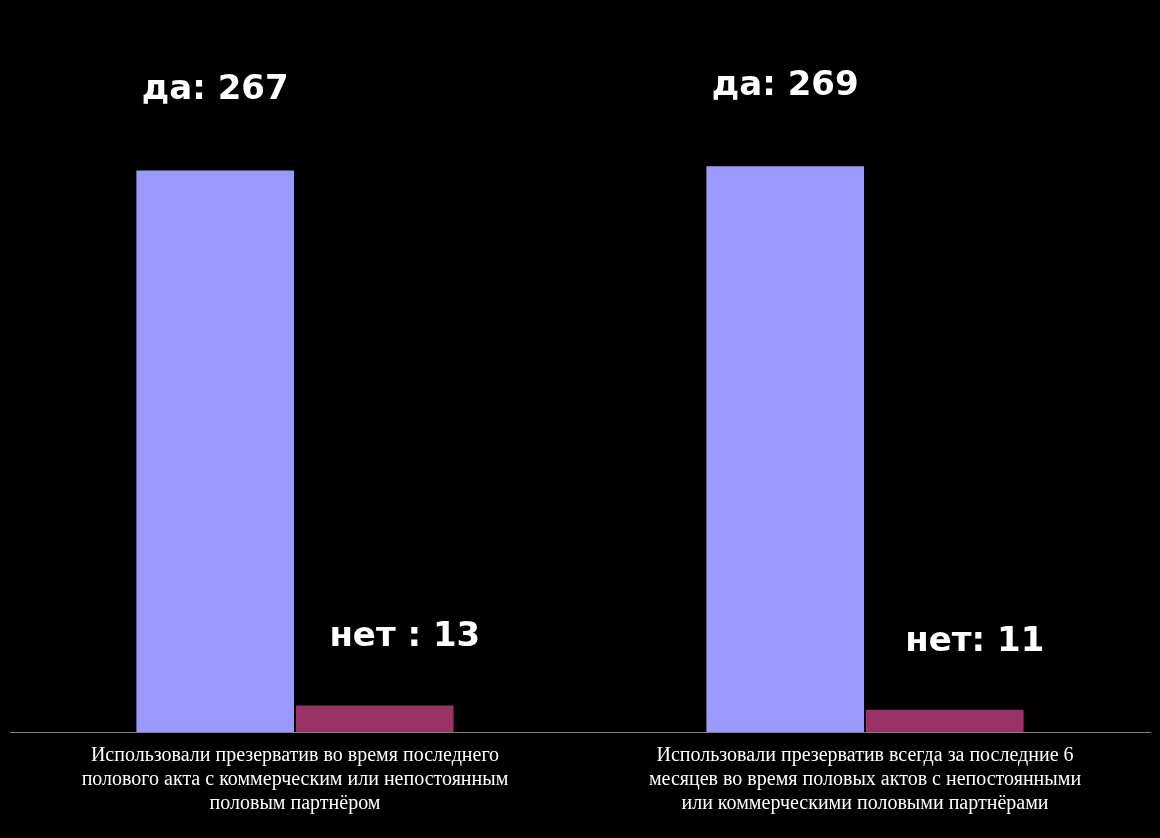  Describe the element at coordinates (865, 779) in the screenshot. I see `x-tick-label: Использовали презерватив всегда за последние 6 месяцев во время половых актов с непостоянными или коммерческими половыми партнёрами` at that location.